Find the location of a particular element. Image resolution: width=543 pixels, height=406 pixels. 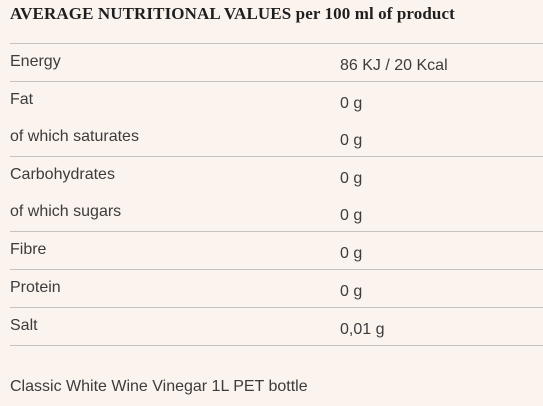

row-label: Salt is located at coordinates (24, 325).